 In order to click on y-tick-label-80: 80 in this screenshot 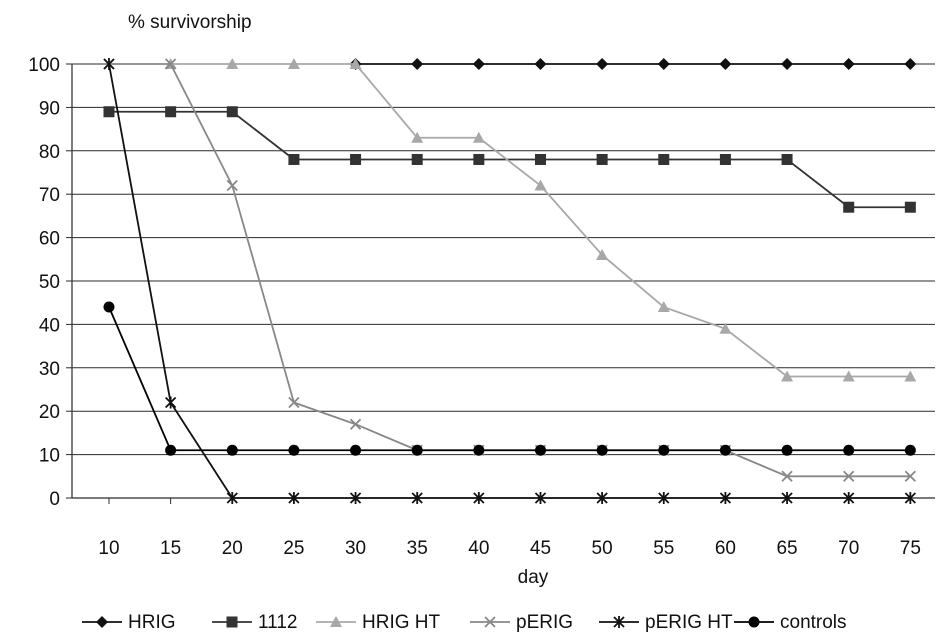, I will do `click(49, 152)`.